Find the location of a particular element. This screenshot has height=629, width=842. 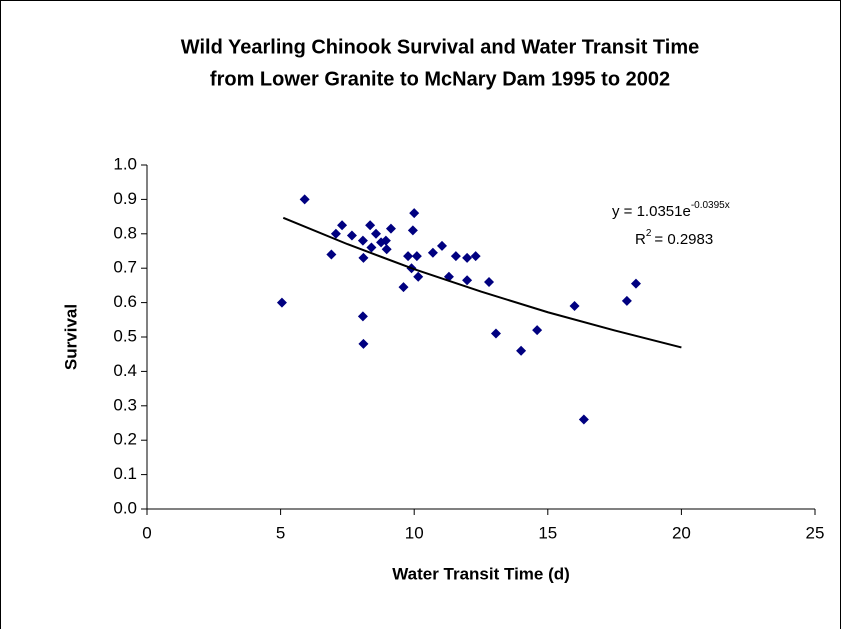

x-tick-label: 15 is located at coordinates (547, 532).